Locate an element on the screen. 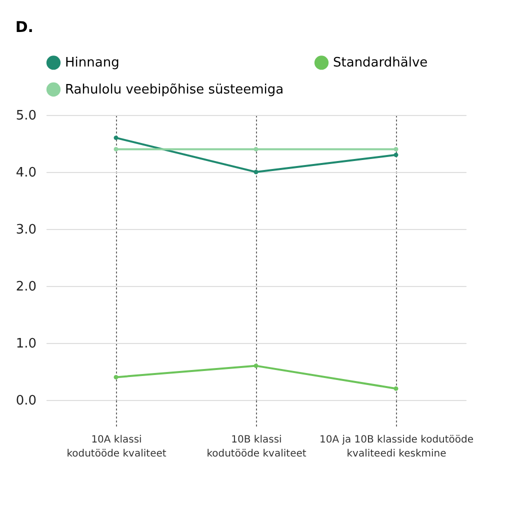 This screenshot has width=521, height=517. legend-label: Standardhälve is located at coordinates (380, 63).